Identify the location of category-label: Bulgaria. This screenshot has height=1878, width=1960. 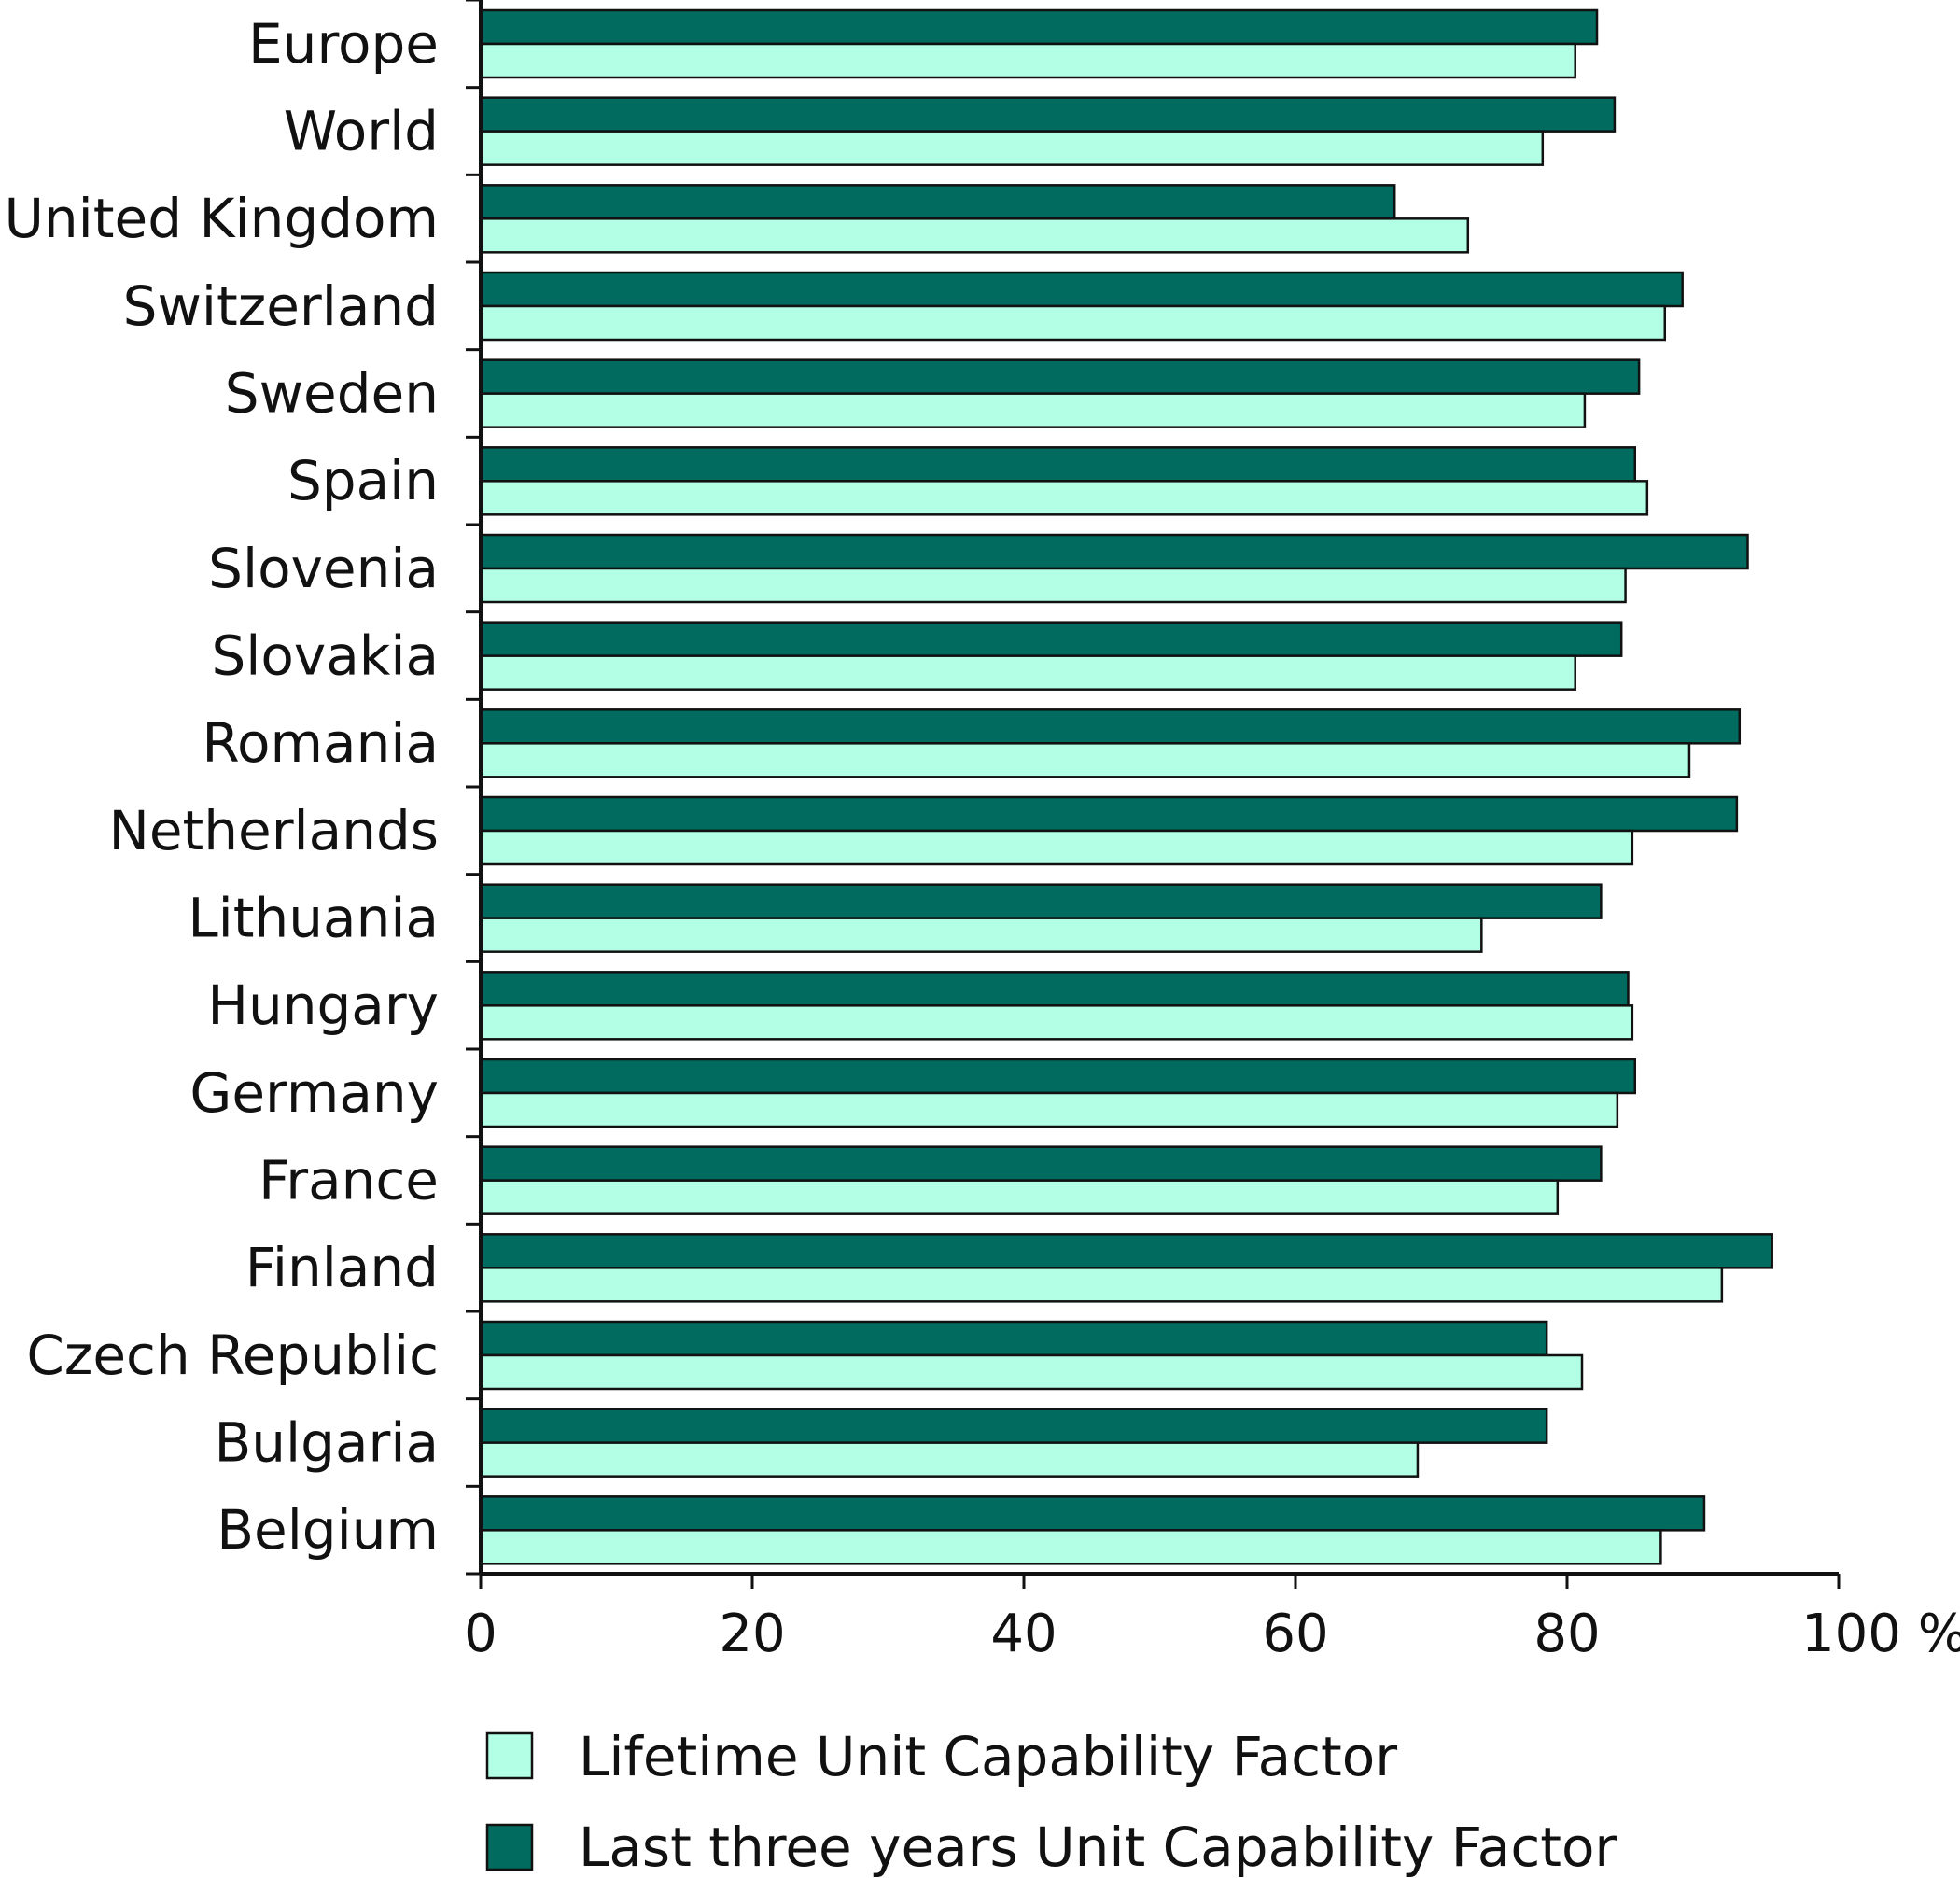
(326, 1443).